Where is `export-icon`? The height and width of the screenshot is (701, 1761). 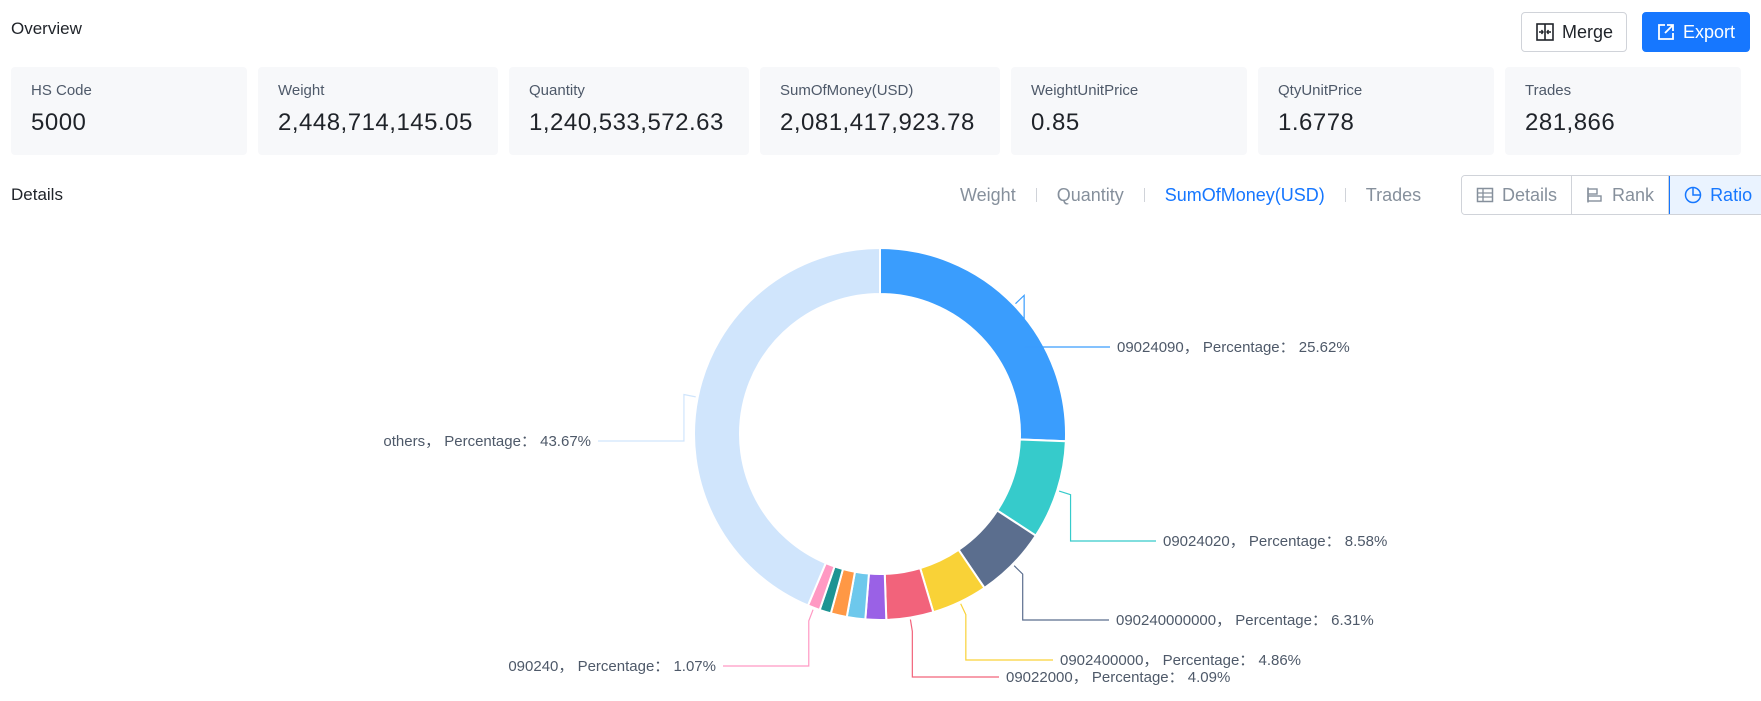 export-icon is located at coordinates (1666, 32).